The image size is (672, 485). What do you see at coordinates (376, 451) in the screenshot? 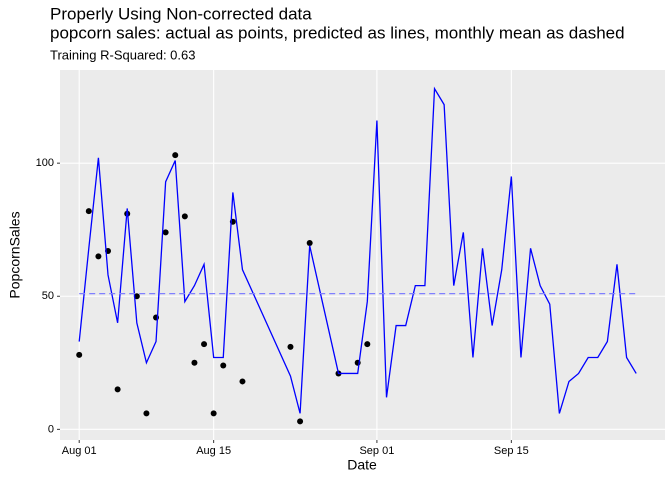
I see `x-tick-label: Sep 01` at bounding box center [376, 451].